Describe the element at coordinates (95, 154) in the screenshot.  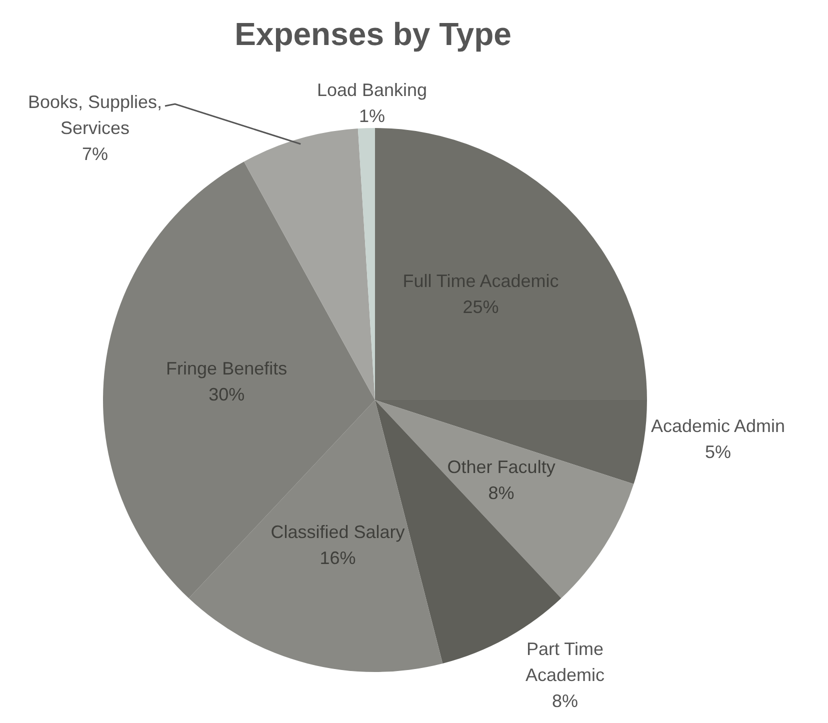
I see `data-label: 7%` at that location.